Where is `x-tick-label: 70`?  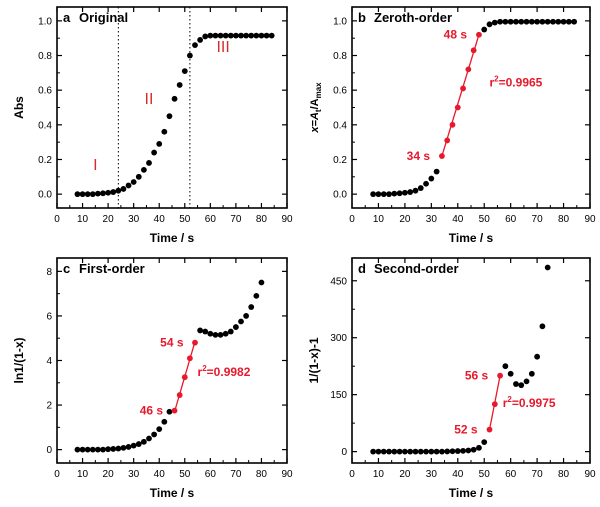
x-tick-label: 70 is located at coordinates (236, 219).